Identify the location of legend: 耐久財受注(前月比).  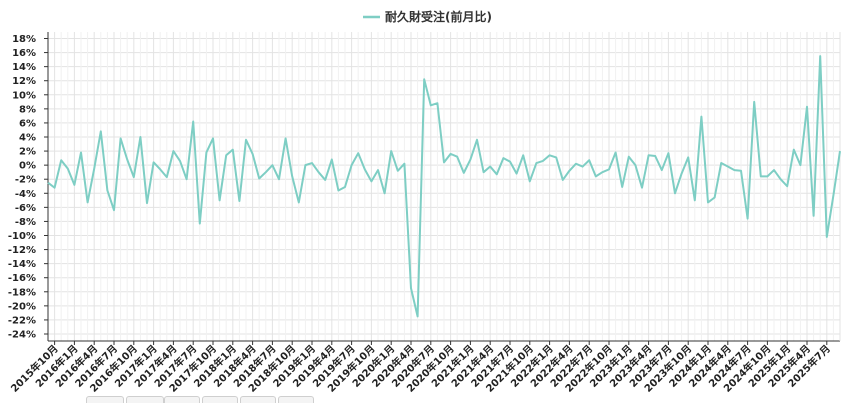
(427, 16).